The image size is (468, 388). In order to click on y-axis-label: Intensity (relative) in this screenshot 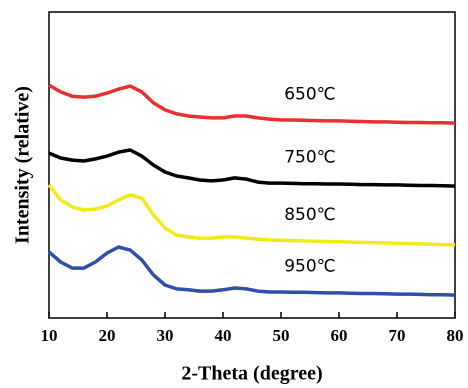, I will do `click(23, 165)`.